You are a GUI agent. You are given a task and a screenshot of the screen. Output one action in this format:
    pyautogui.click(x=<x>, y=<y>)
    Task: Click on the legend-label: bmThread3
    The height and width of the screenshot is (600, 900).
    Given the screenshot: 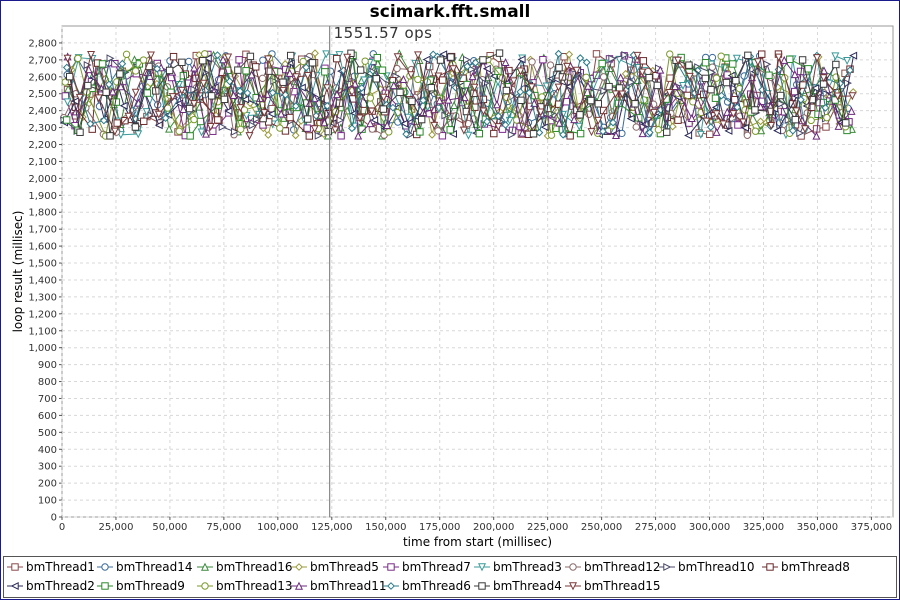 What is the action you would take?
    pyautogui.click(x=527, y=567)
    